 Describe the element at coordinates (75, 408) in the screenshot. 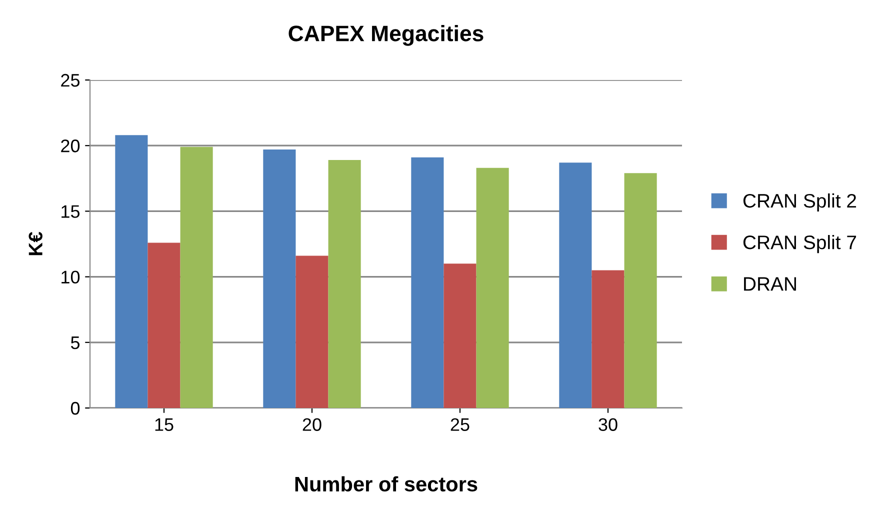

I see `y-tick-label: 0` at that location.